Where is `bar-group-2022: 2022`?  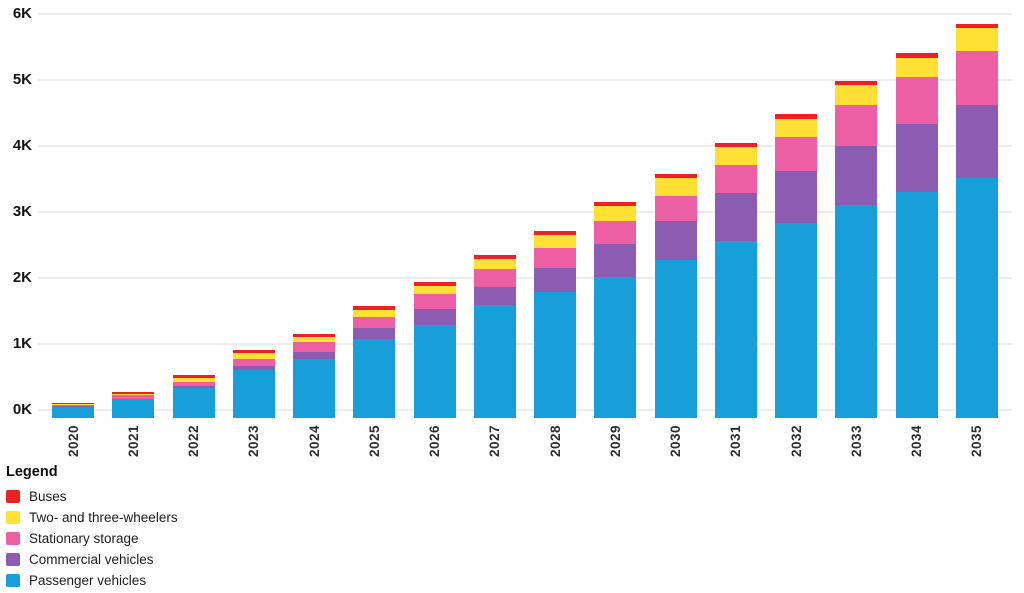 bar-group-2022: 2022 is located at coordinates (193, 228).